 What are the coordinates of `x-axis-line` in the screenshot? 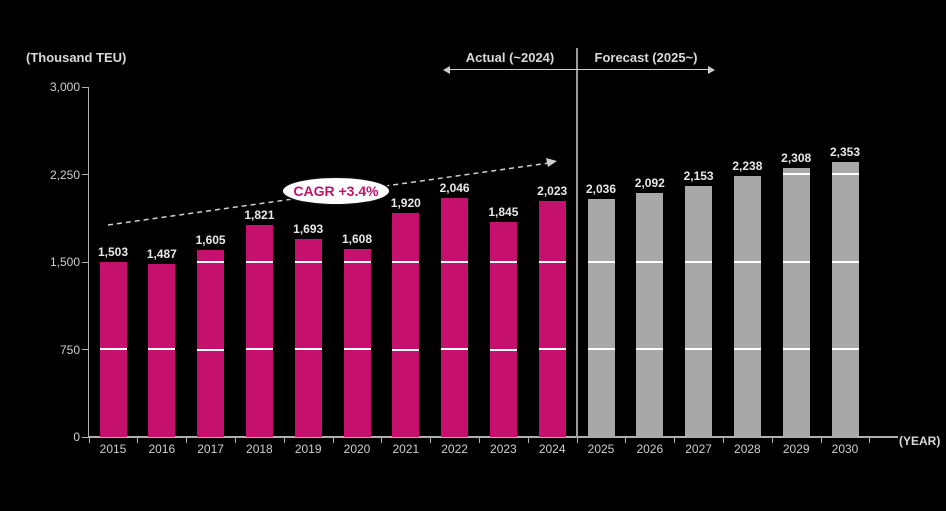 It's located at (493, 437).